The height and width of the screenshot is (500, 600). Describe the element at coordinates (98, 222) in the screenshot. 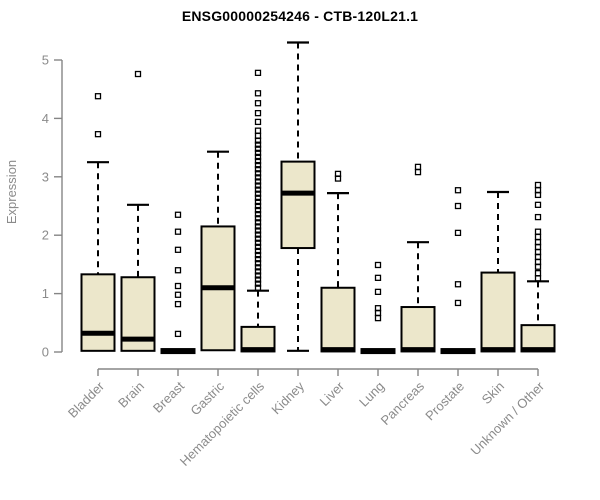

I see `box-bladder` at that location.